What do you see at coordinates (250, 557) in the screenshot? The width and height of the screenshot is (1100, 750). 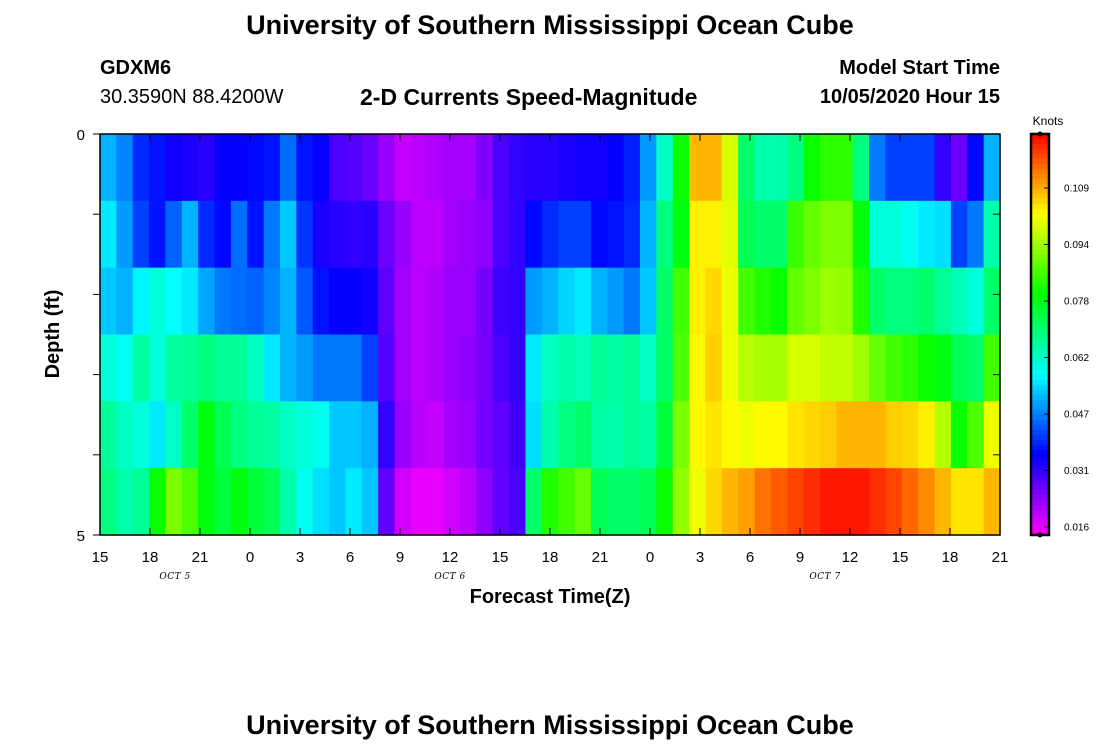 I see `x-tick-label: 0` at bounding box center [250, 557].